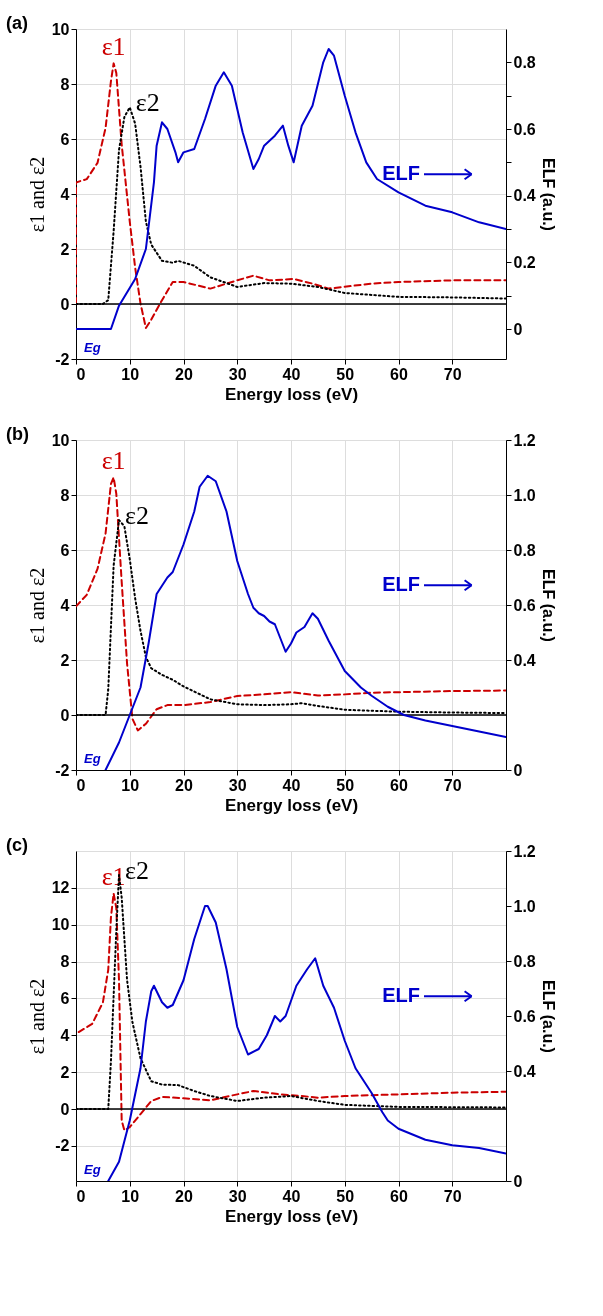 Image resolution: width=603 pixels, height=1316 pixels. Describe the element at coordinates (17, 434) in the screenshot. I see `chart-title: (b)` at that location.